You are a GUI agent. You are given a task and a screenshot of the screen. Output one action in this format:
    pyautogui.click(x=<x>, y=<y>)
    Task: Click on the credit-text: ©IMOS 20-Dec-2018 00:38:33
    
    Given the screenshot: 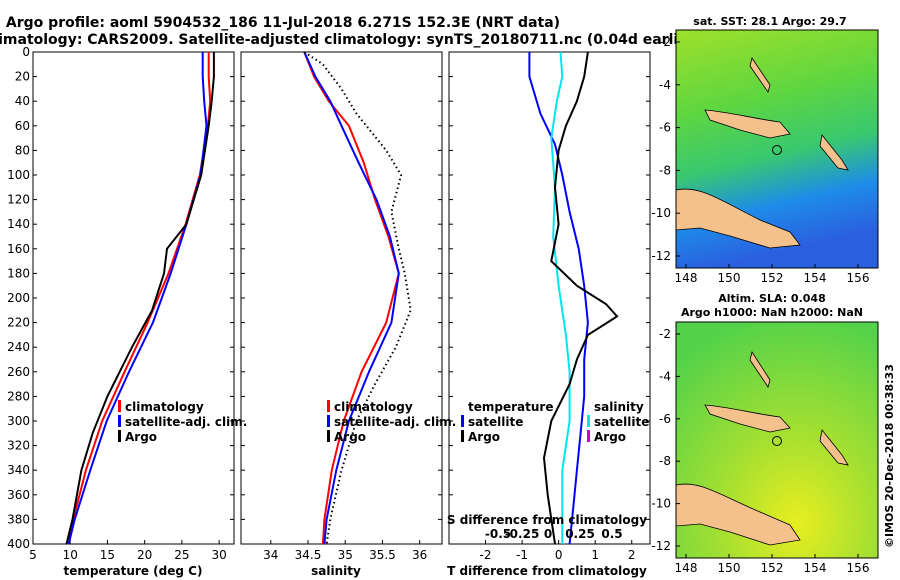 What is the action you would take?
    pyautogui.click(x=889, y=456)
    